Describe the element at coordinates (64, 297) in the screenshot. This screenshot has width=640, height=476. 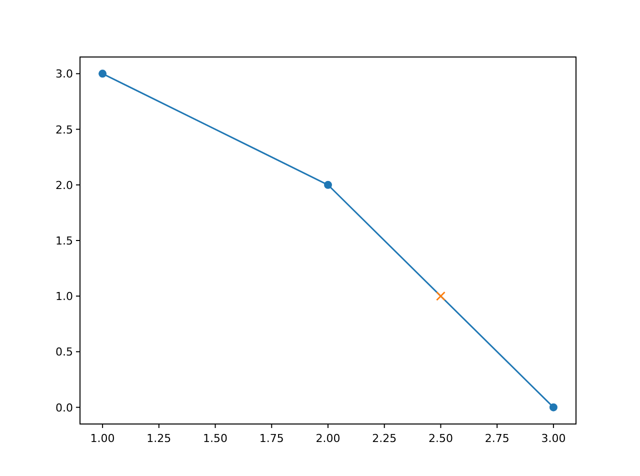
I see `y-tick-label: 1.0` at that location.